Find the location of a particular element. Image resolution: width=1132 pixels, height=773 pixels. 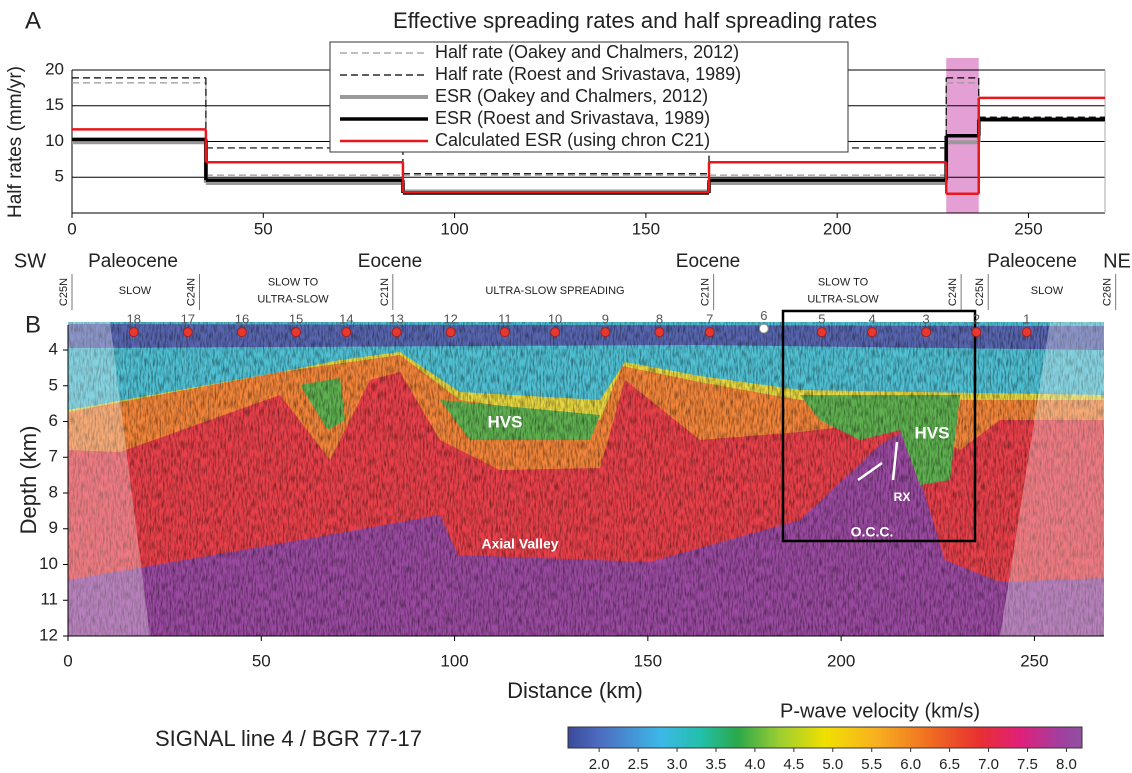

direction-label: SW is located at coordinates (30, 261).